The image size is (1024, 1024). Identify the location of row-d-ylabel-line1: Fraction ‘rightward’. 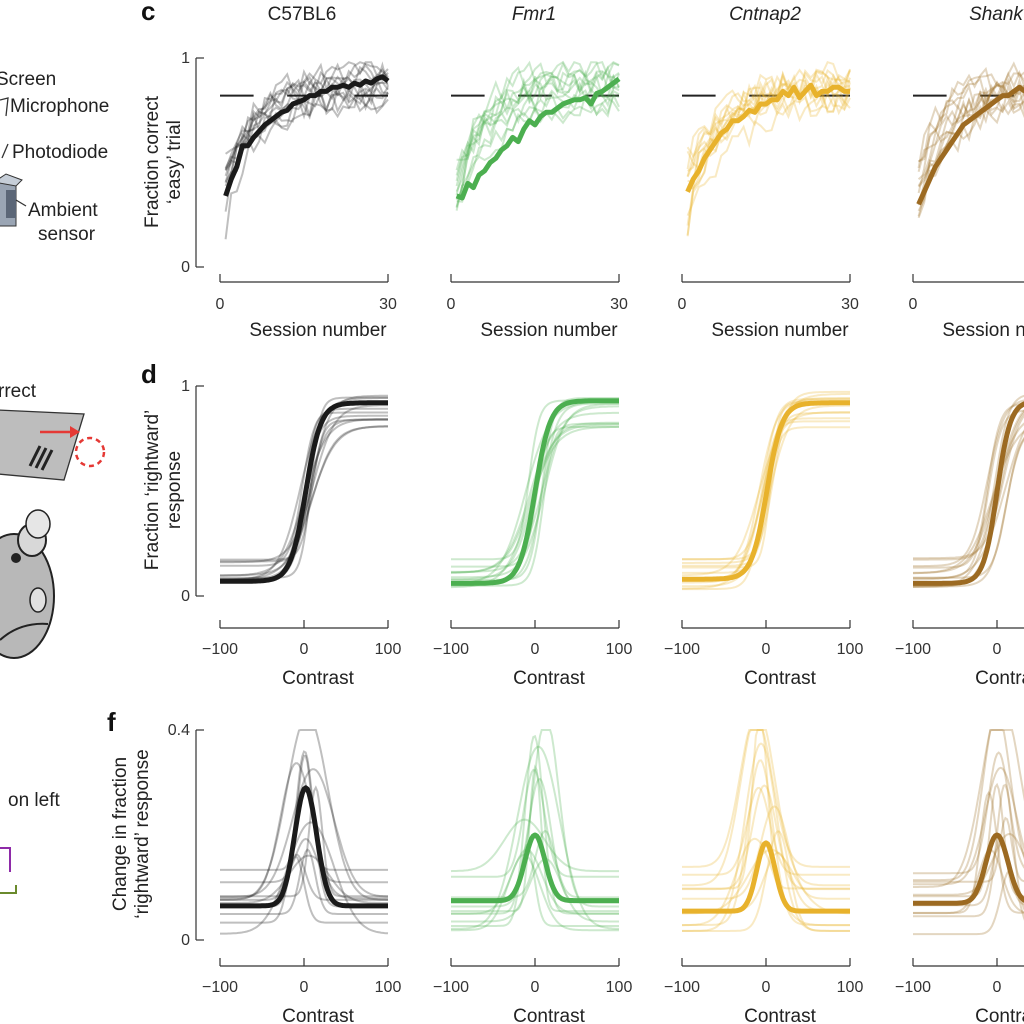
(152, 490).